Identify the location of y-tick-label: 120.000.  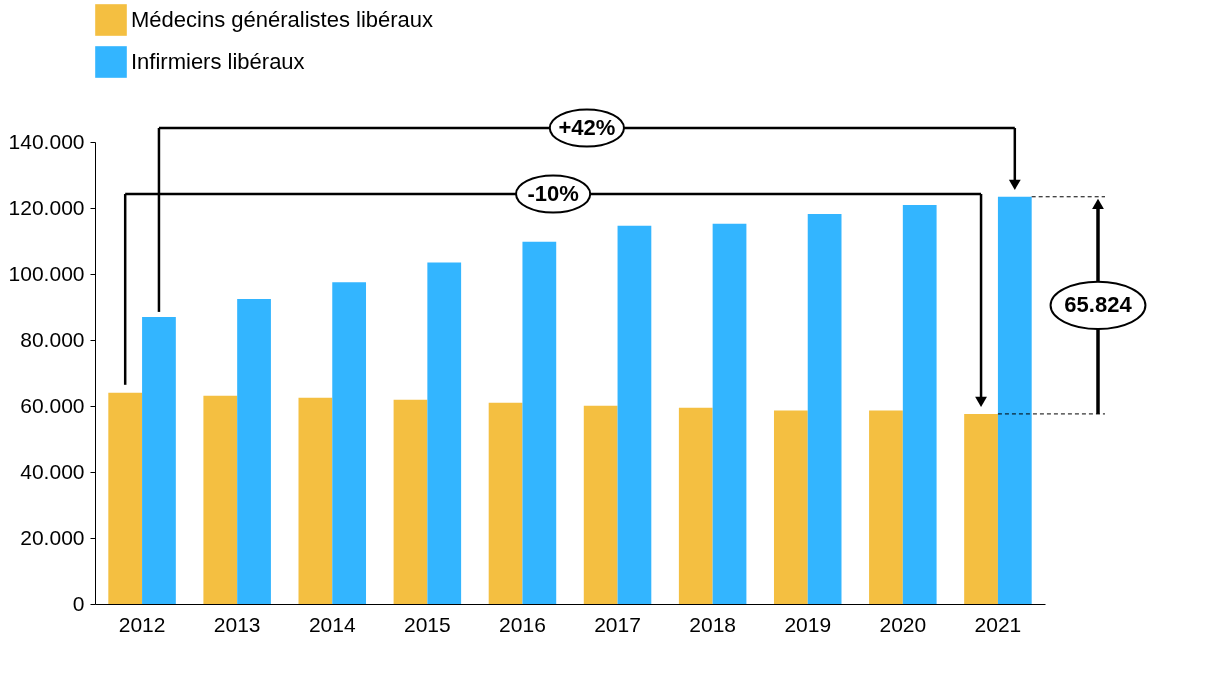
(46, 207).